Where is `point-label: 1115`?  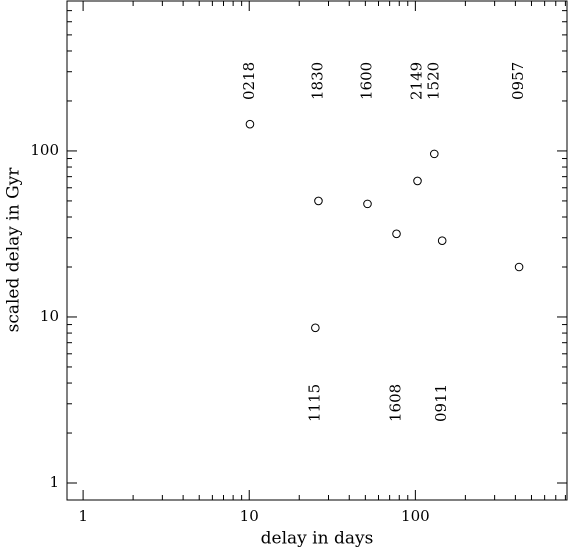 point-label: 1115 is located at coordinates (314, 403).